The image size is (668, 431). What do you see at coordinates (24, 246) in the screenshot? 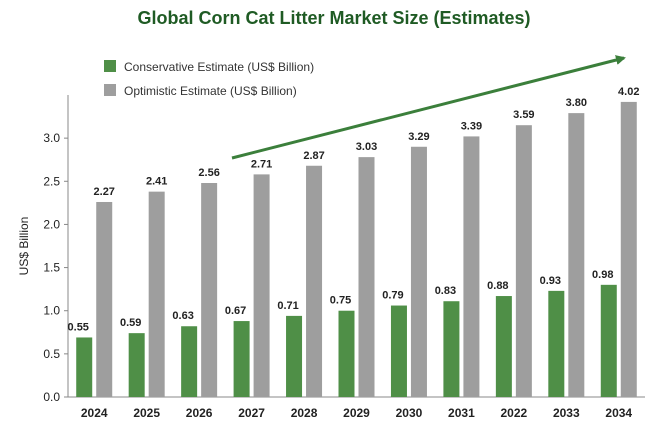
I see `y-axis-label: US$ Billion` at bounding box center [24, 246].